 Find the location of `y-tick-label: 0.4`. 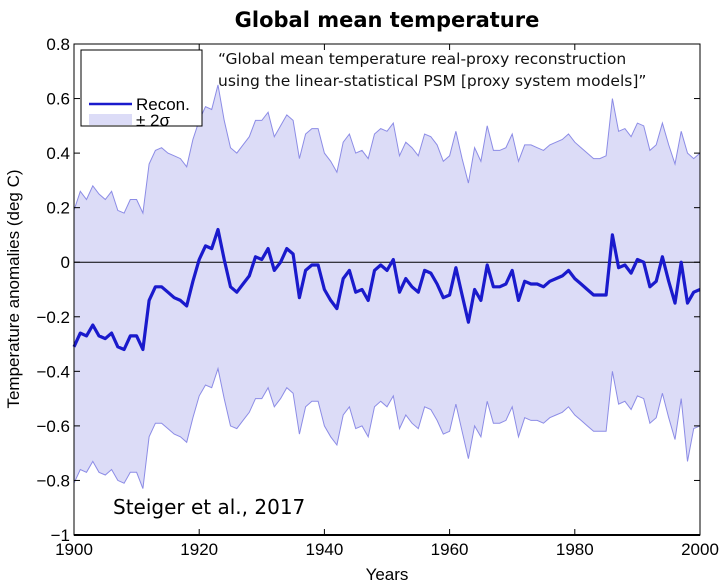

y-tick-label: 0.4 is located at coordinates (58, 153).